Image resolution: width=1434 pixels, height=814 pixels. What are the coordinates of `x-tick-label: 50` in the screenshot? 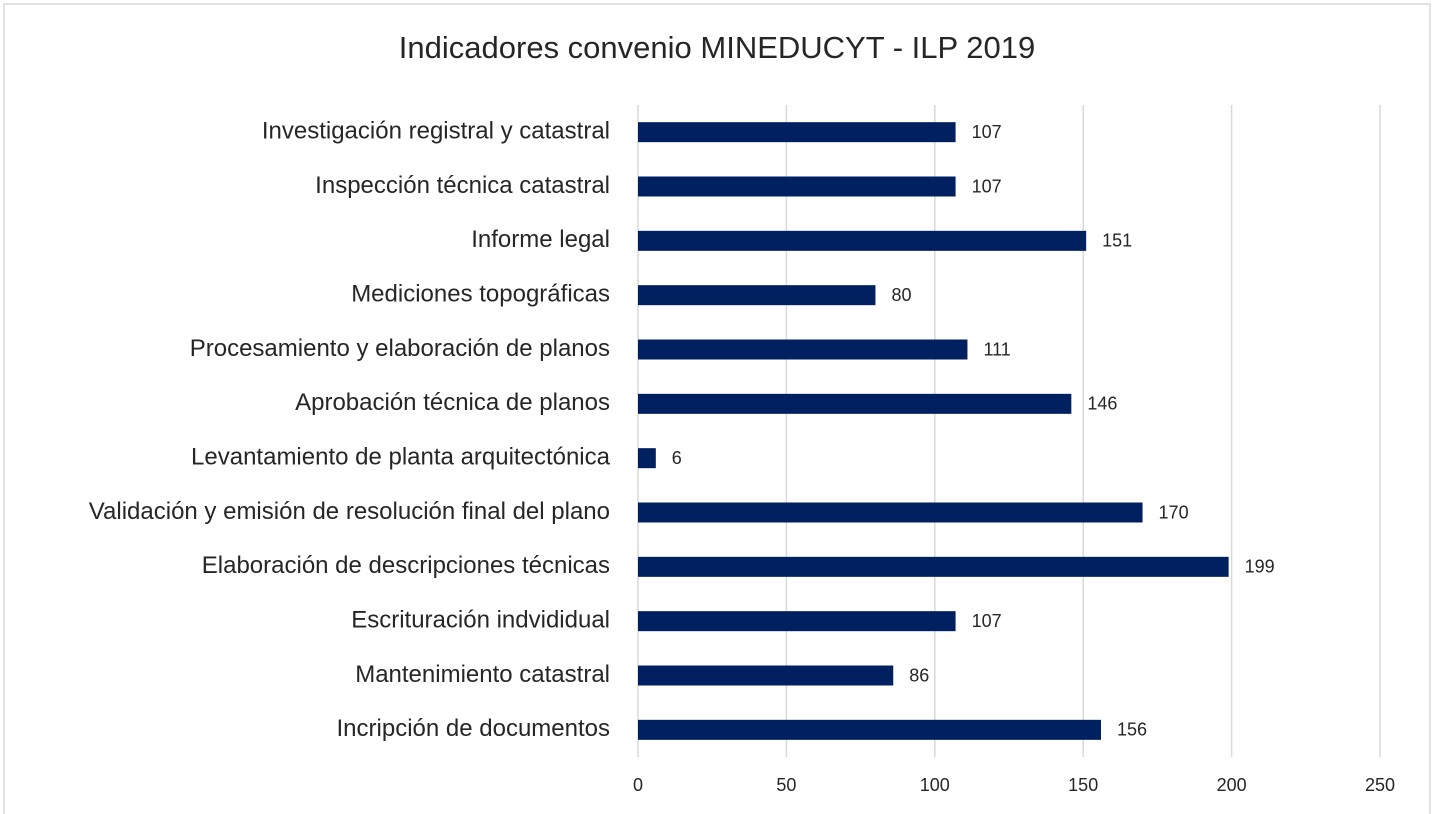 It's located at (786, 785).